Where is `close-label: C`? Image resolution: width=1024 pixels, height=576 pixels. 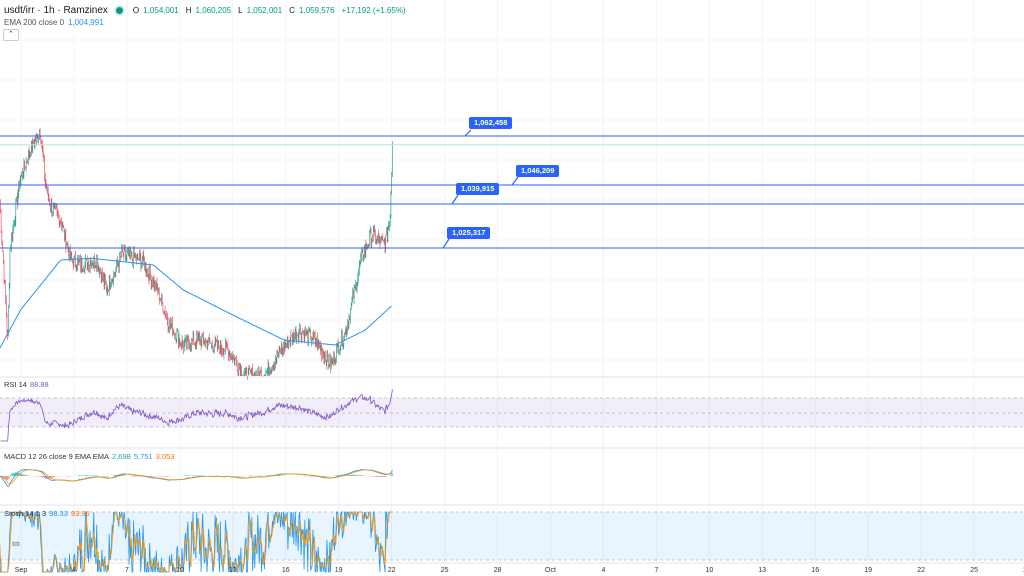 close-label: C is located at coordinates (292, 10).